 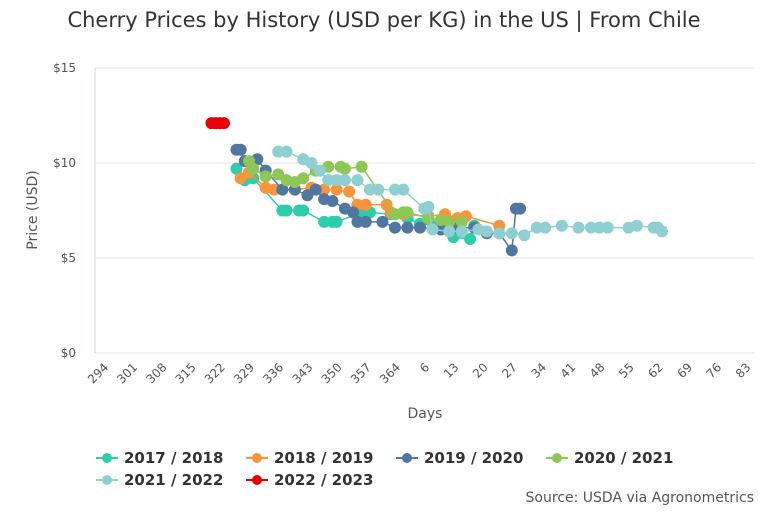 What do you see at coordinates (171, 480) in the screenshot?
I see `legend-item: 2021 / 2022` at bounding box center [171, 480].